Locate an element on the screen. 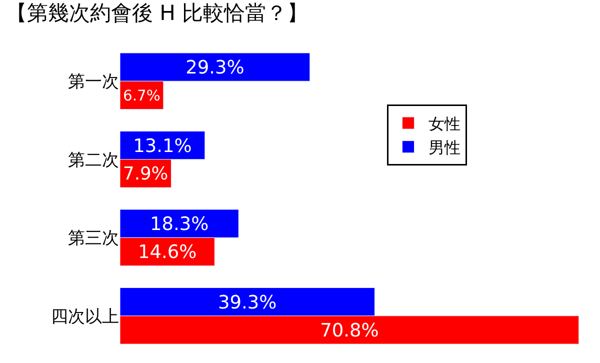 This screenshot has height=363, width=600. data-label: 39.3% is located at coordinates (247, 303).